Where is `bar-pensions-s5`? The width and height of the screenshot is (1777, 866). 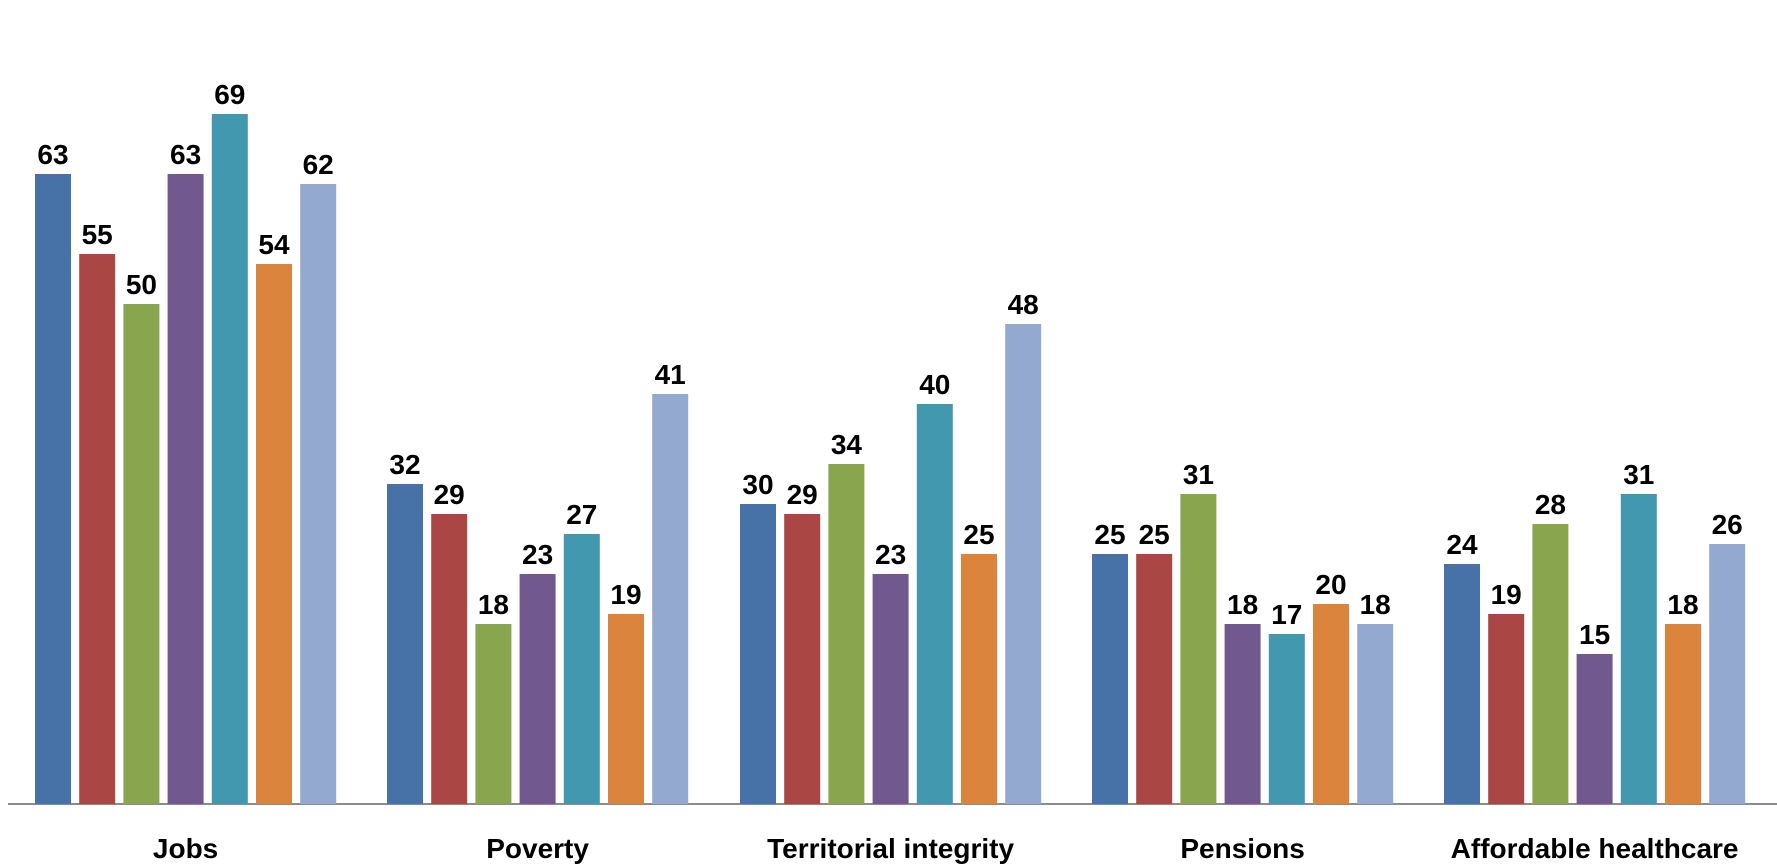 bar-pensions-s5 is located at coordinates (1286, 719).